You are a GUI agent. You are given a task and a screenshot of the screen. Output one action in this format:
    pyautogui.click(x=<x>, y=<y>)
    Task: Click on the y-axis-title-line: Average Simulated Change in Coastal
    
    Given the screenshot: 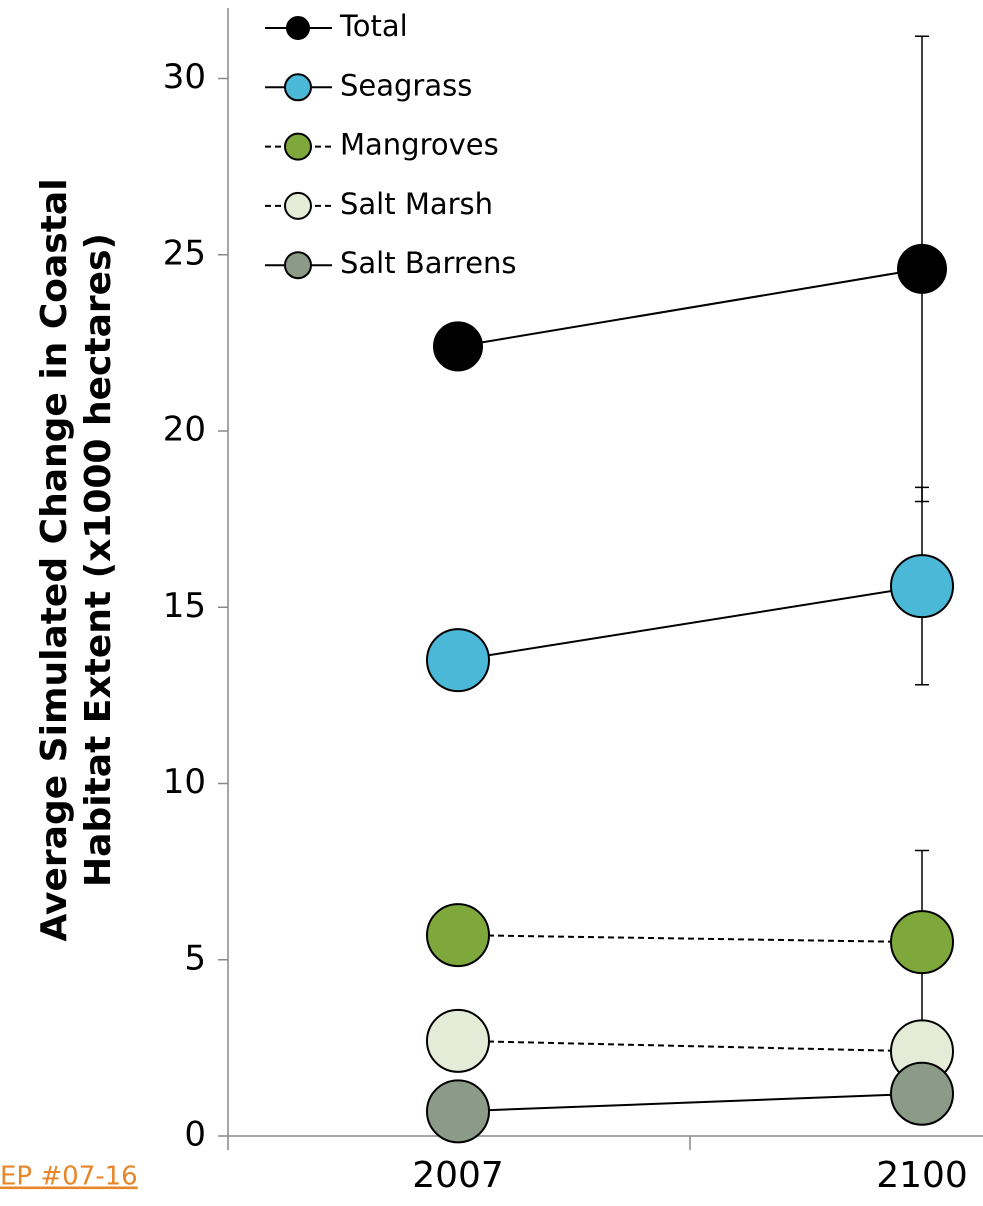 What is the action you would take?
    pyautogui.click(x=54, y=559)
    